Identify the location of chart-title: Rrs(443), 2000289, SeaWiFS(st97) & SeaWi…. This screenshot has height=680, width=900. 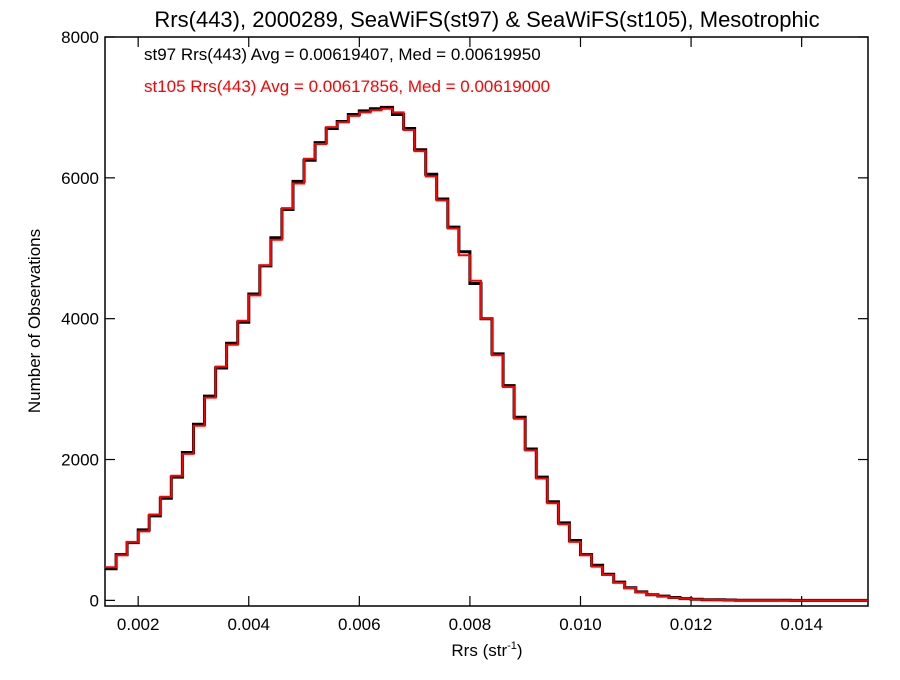
(486, 19).